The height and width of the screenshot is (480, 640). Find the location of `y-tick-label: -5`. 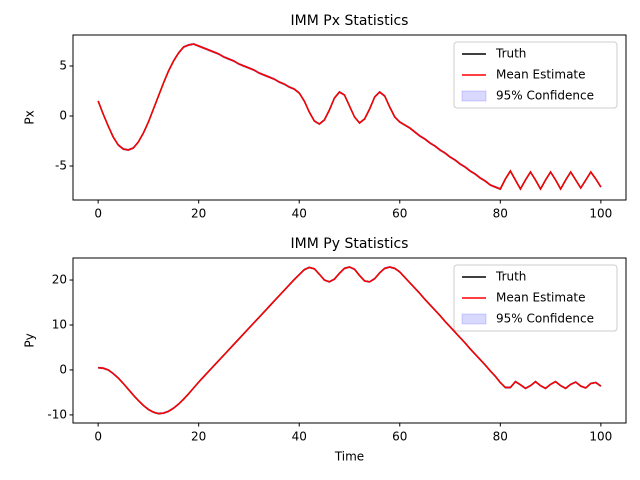

y-tick-label: -5 is located at coordinates (61, 166).